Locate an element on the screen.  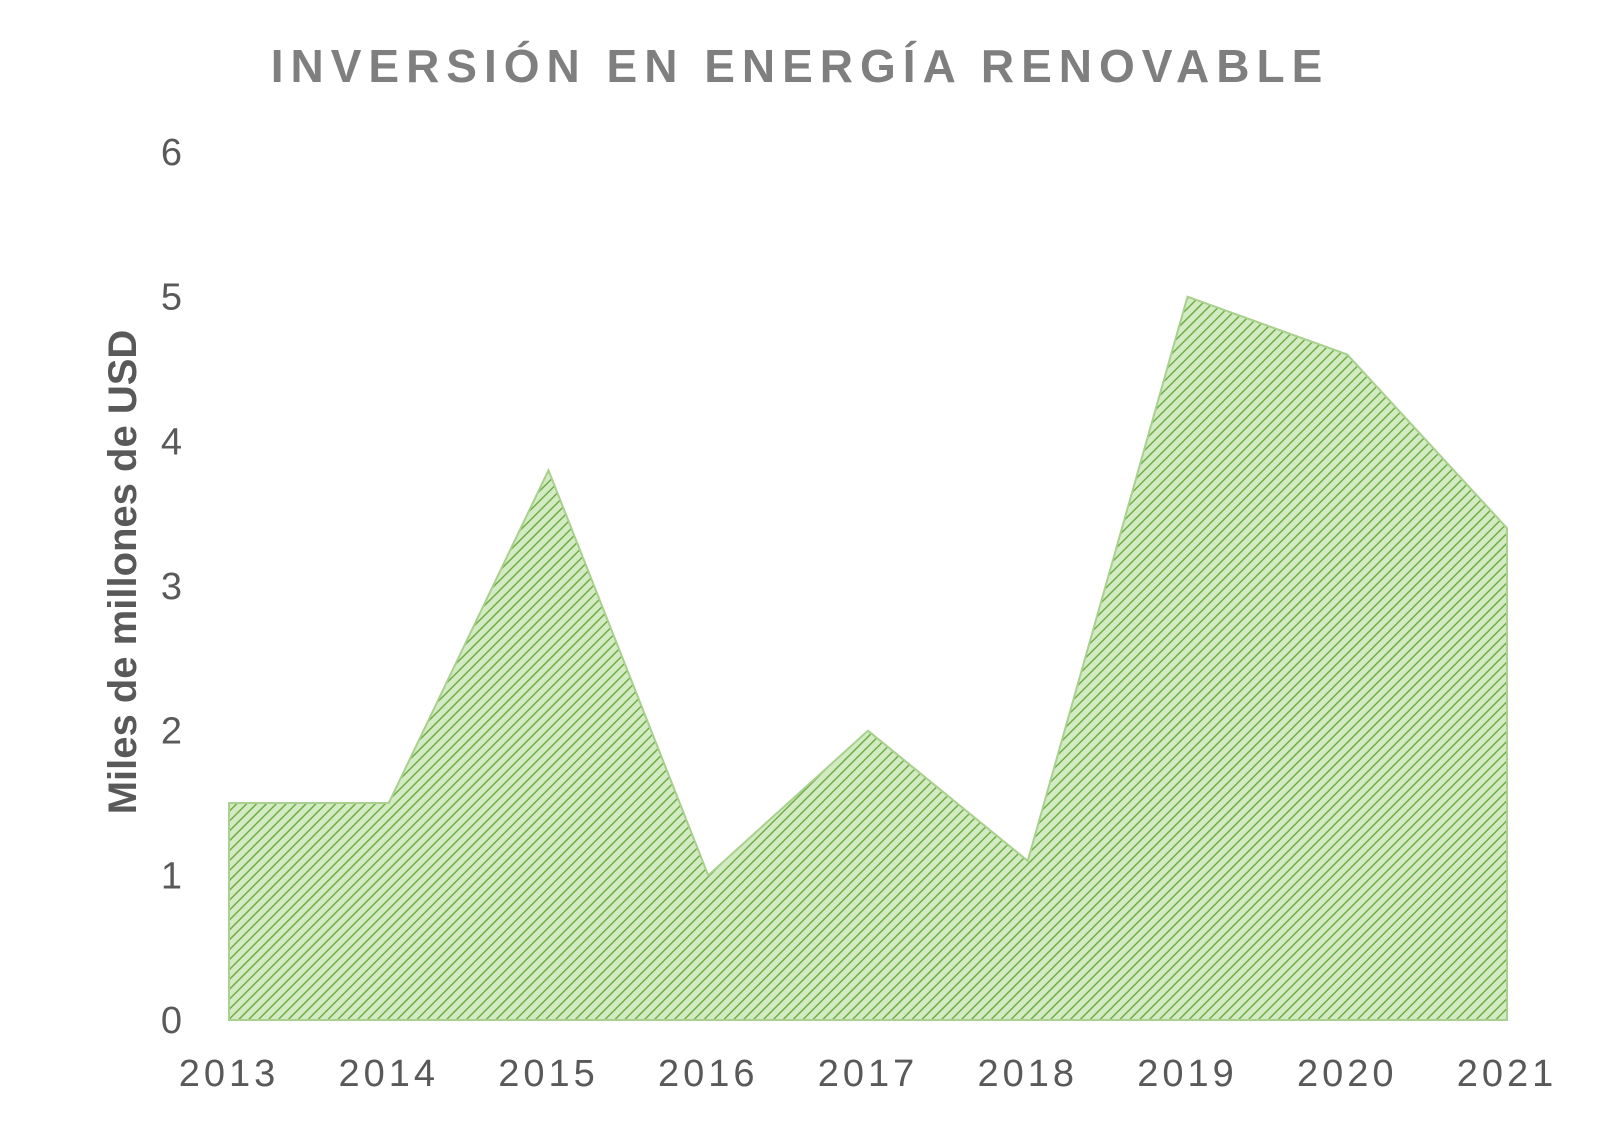
y-tick-label: 6 is located at coordinates (171, 153).